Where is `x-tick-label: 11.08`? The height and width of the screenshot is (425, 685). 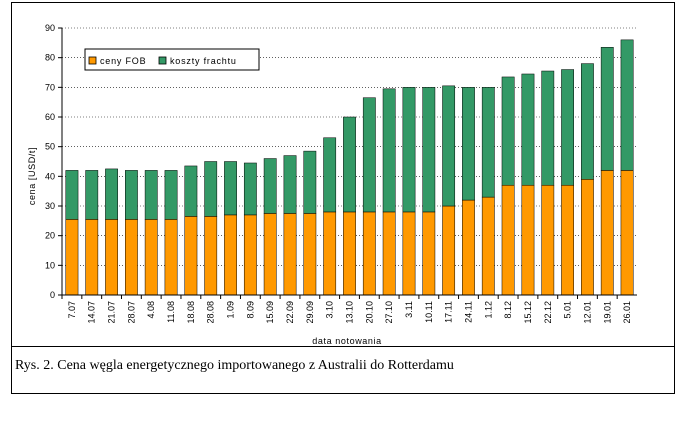 x-tick-label: 11.08 is located at coordinates (171, 312).